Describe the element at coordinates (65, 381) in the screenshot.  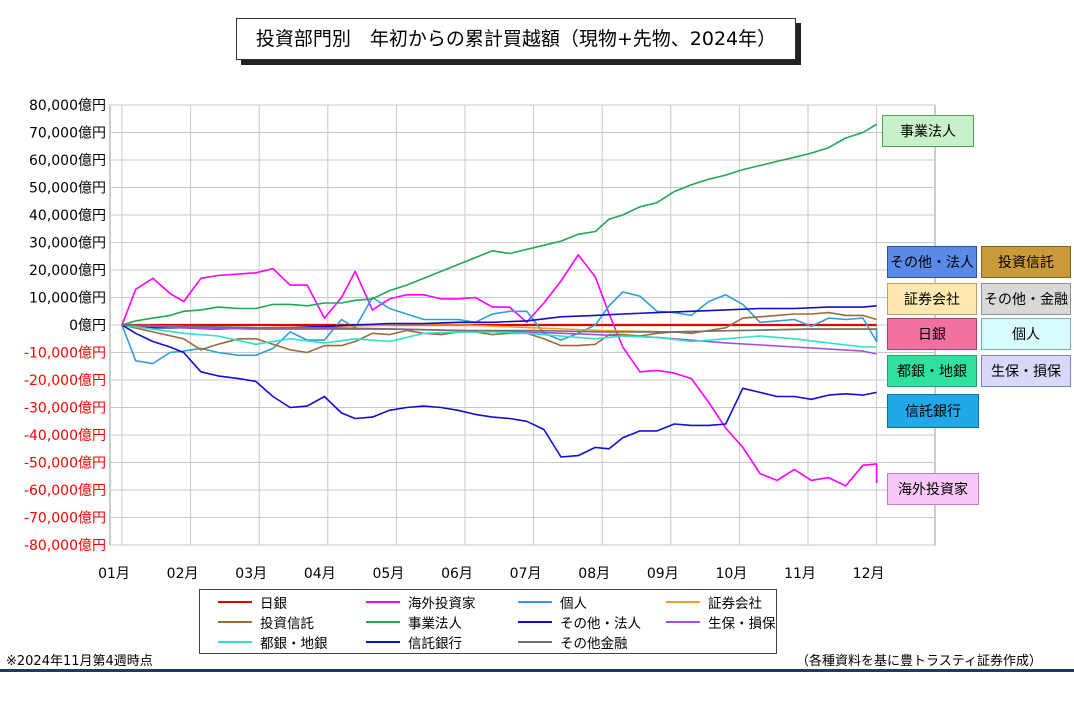
I see `y-tick-label: -20,000億円` at that location.